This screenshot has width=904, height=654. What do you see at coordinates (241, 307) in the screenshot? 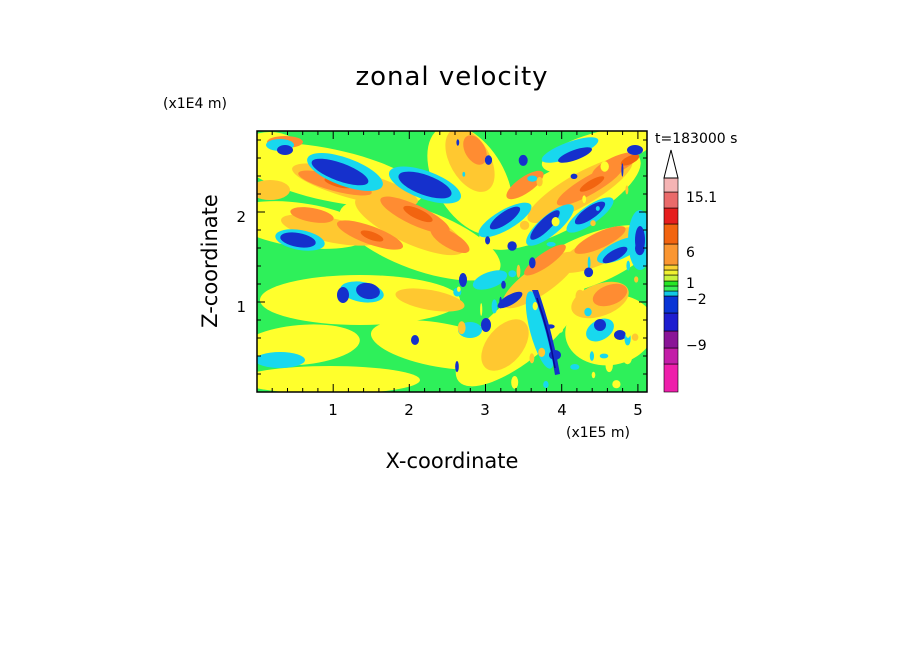
I see `y-tick-label: 1` at bounding box center [241, 307].